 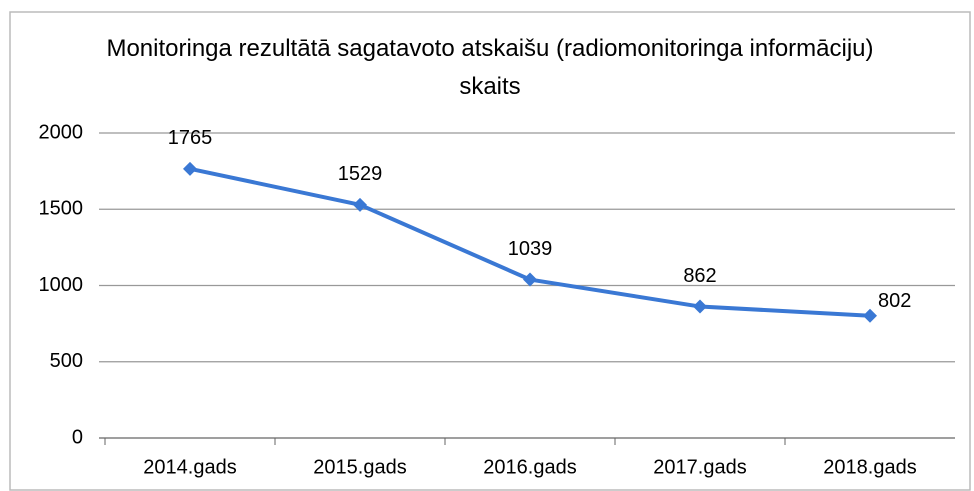 I want to click on y-tick-label: 0, so click(x=77, y=437).